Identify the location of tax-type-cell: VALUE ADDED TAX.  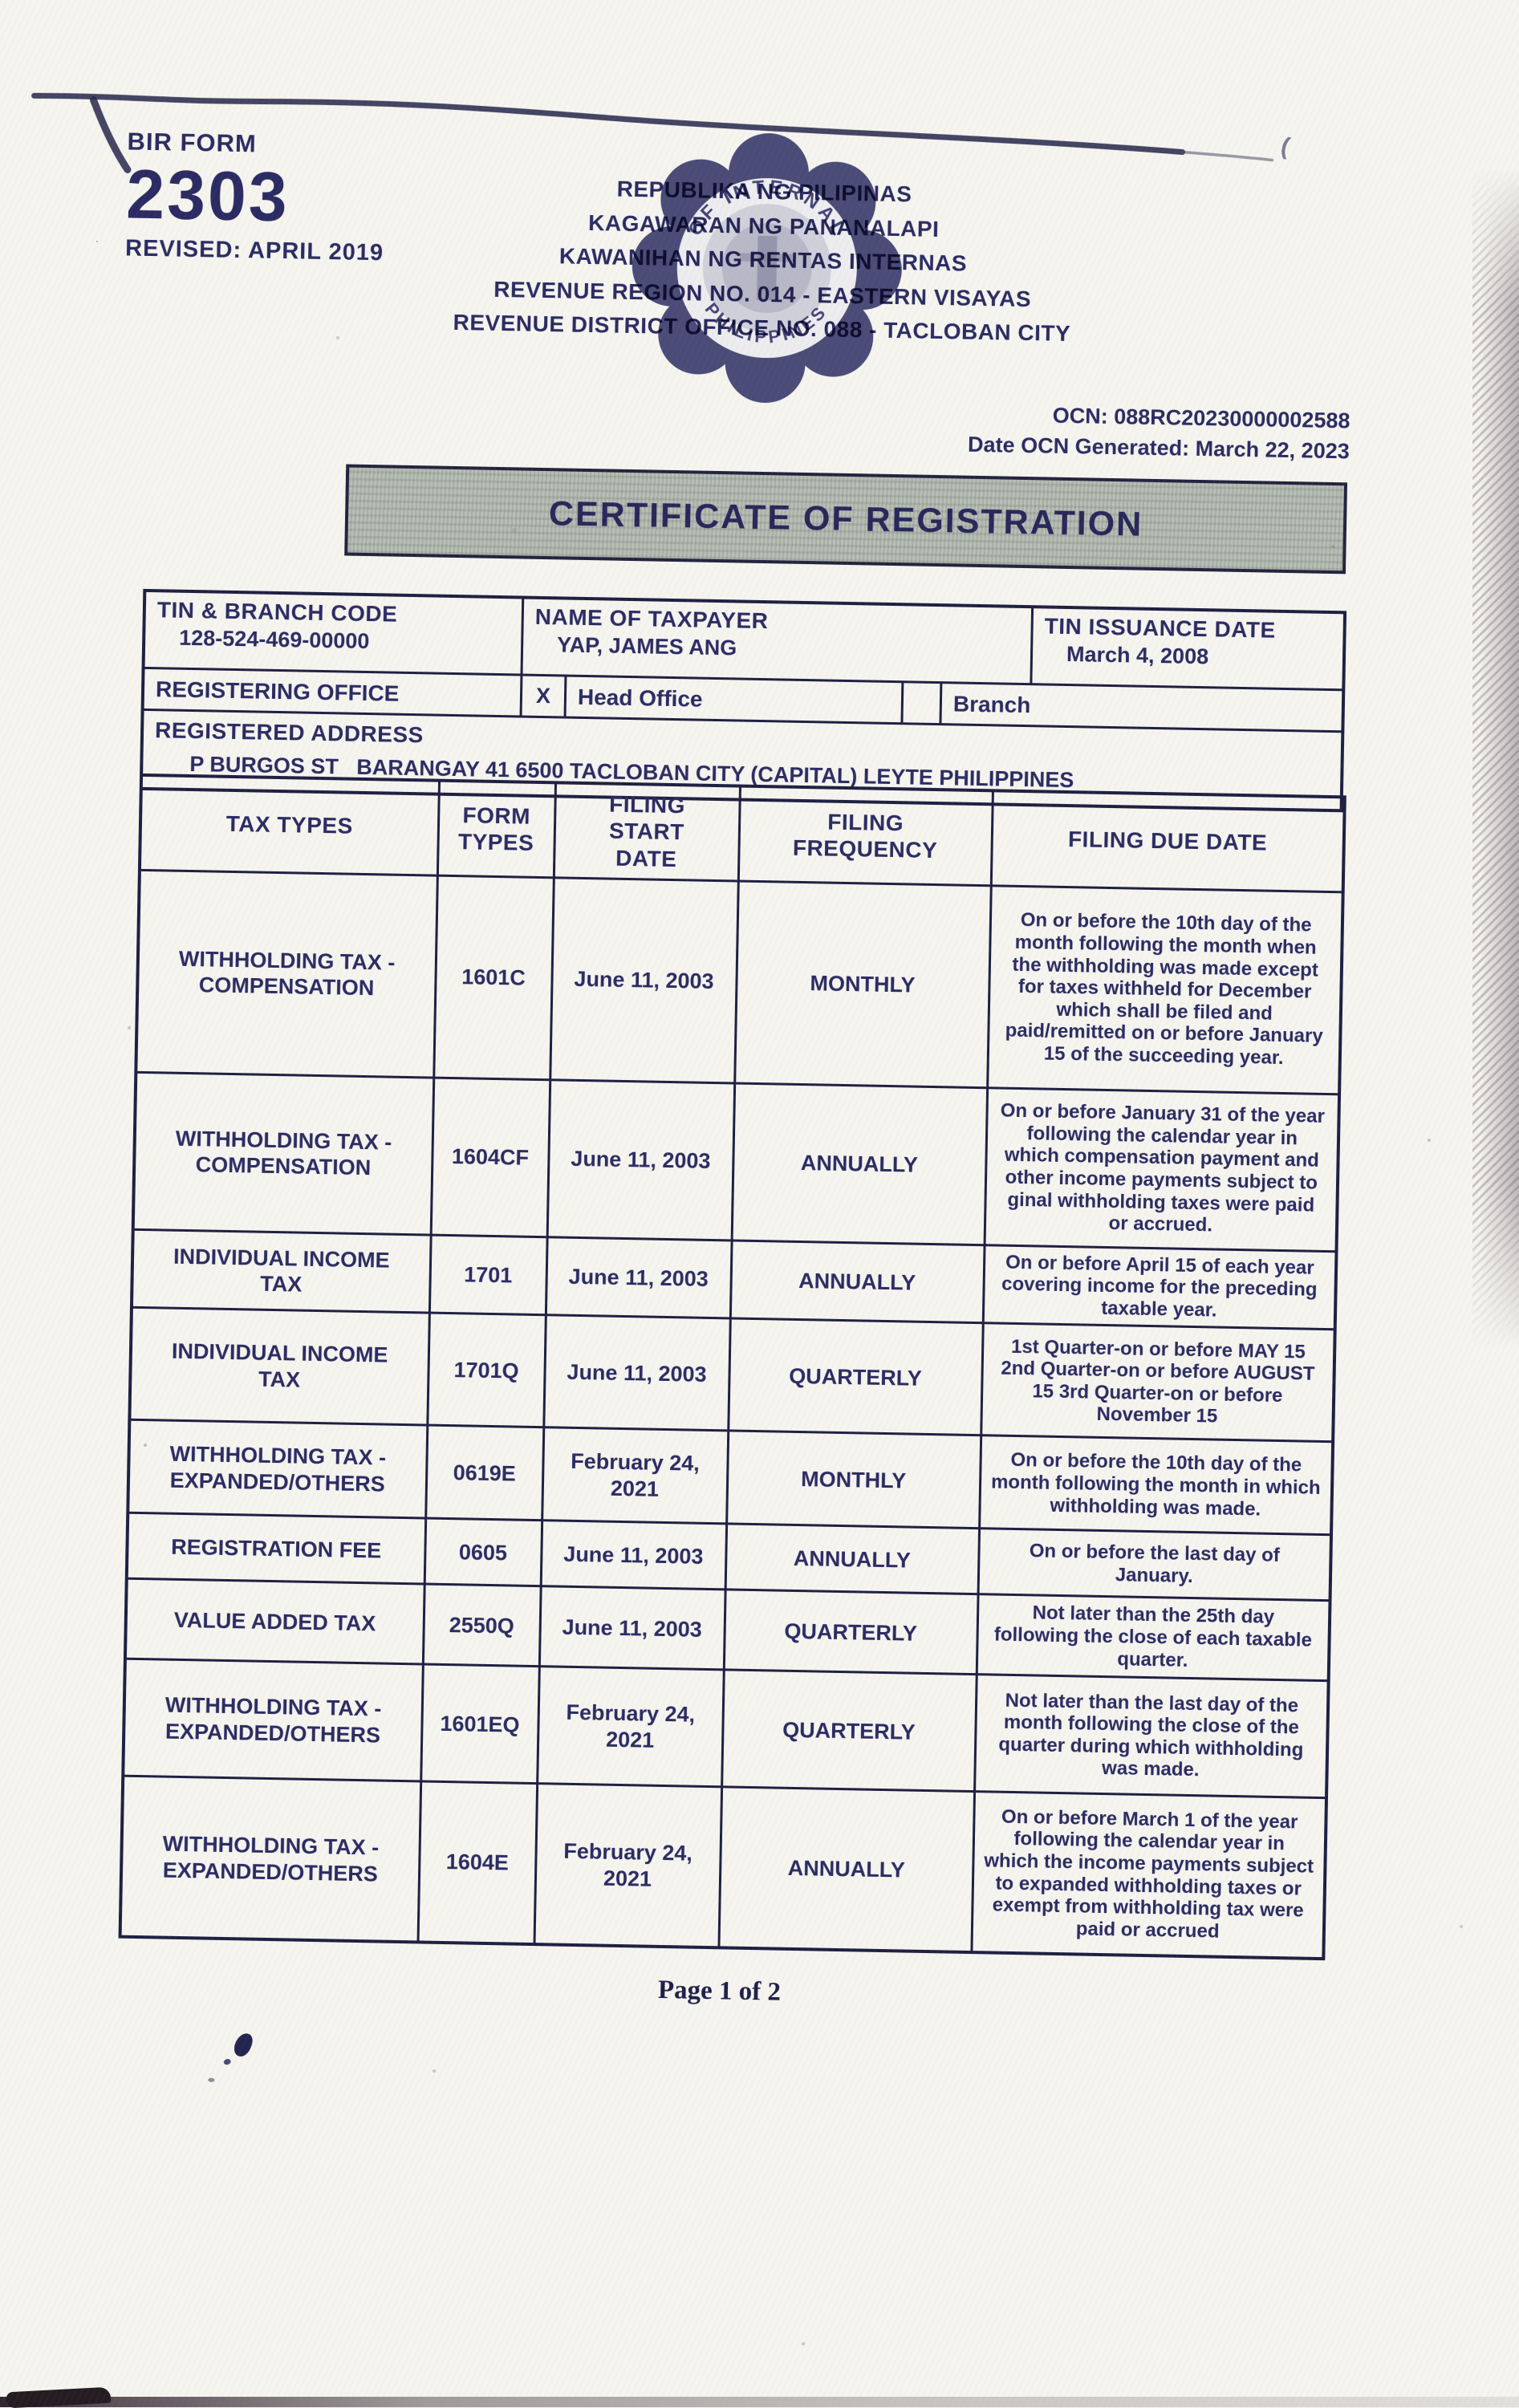
(274, 1621).